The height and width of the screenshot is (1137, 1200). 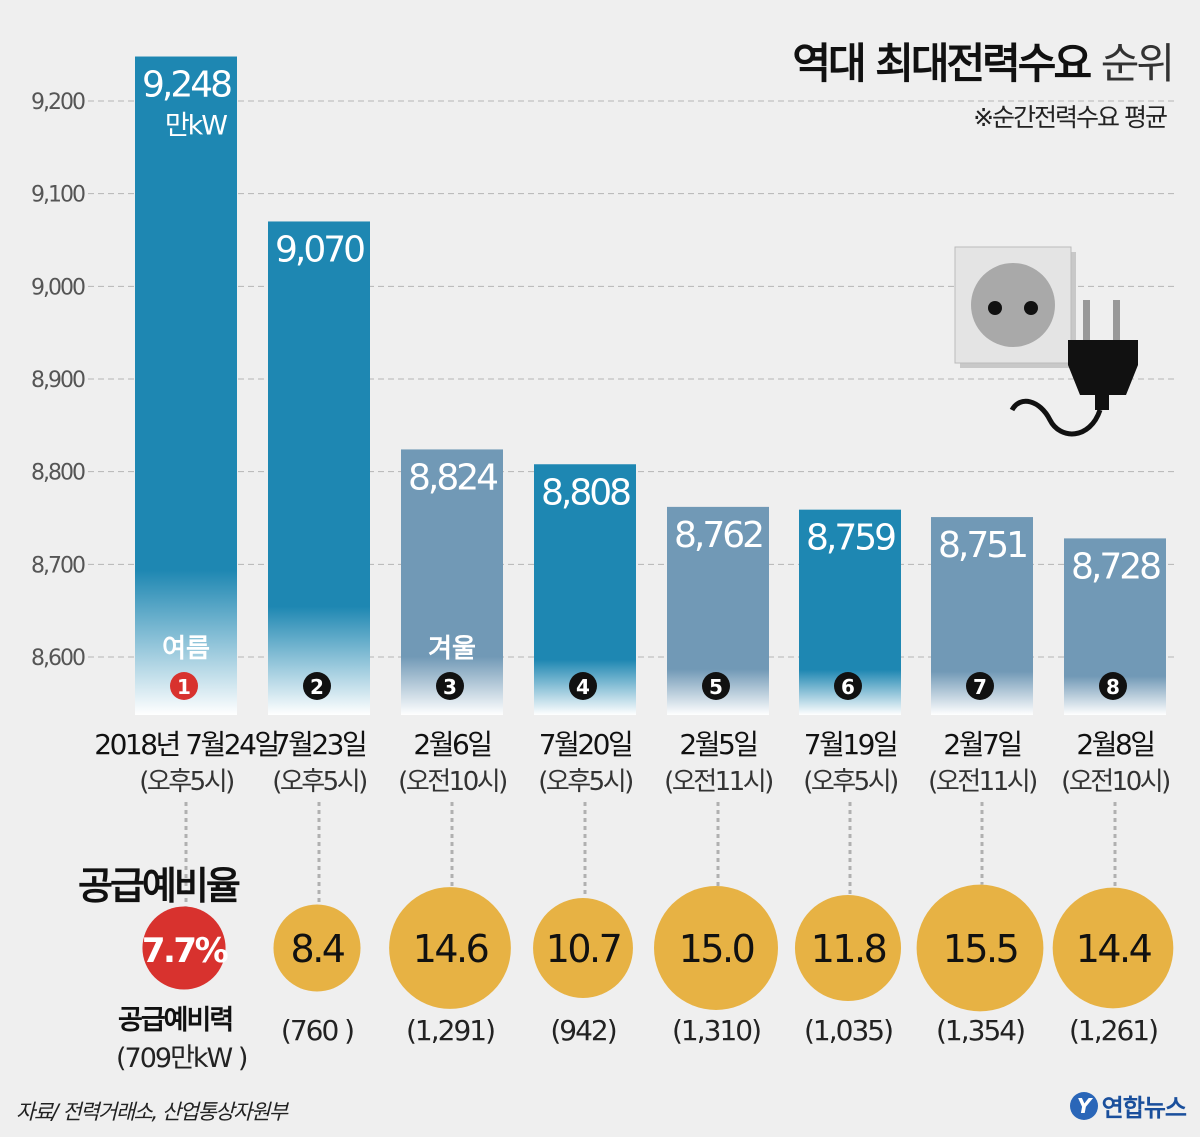 What do you see at coordinates (186, 649) in the screenshot?
I see `season-label: 여름` at bounding box center [186, 649].